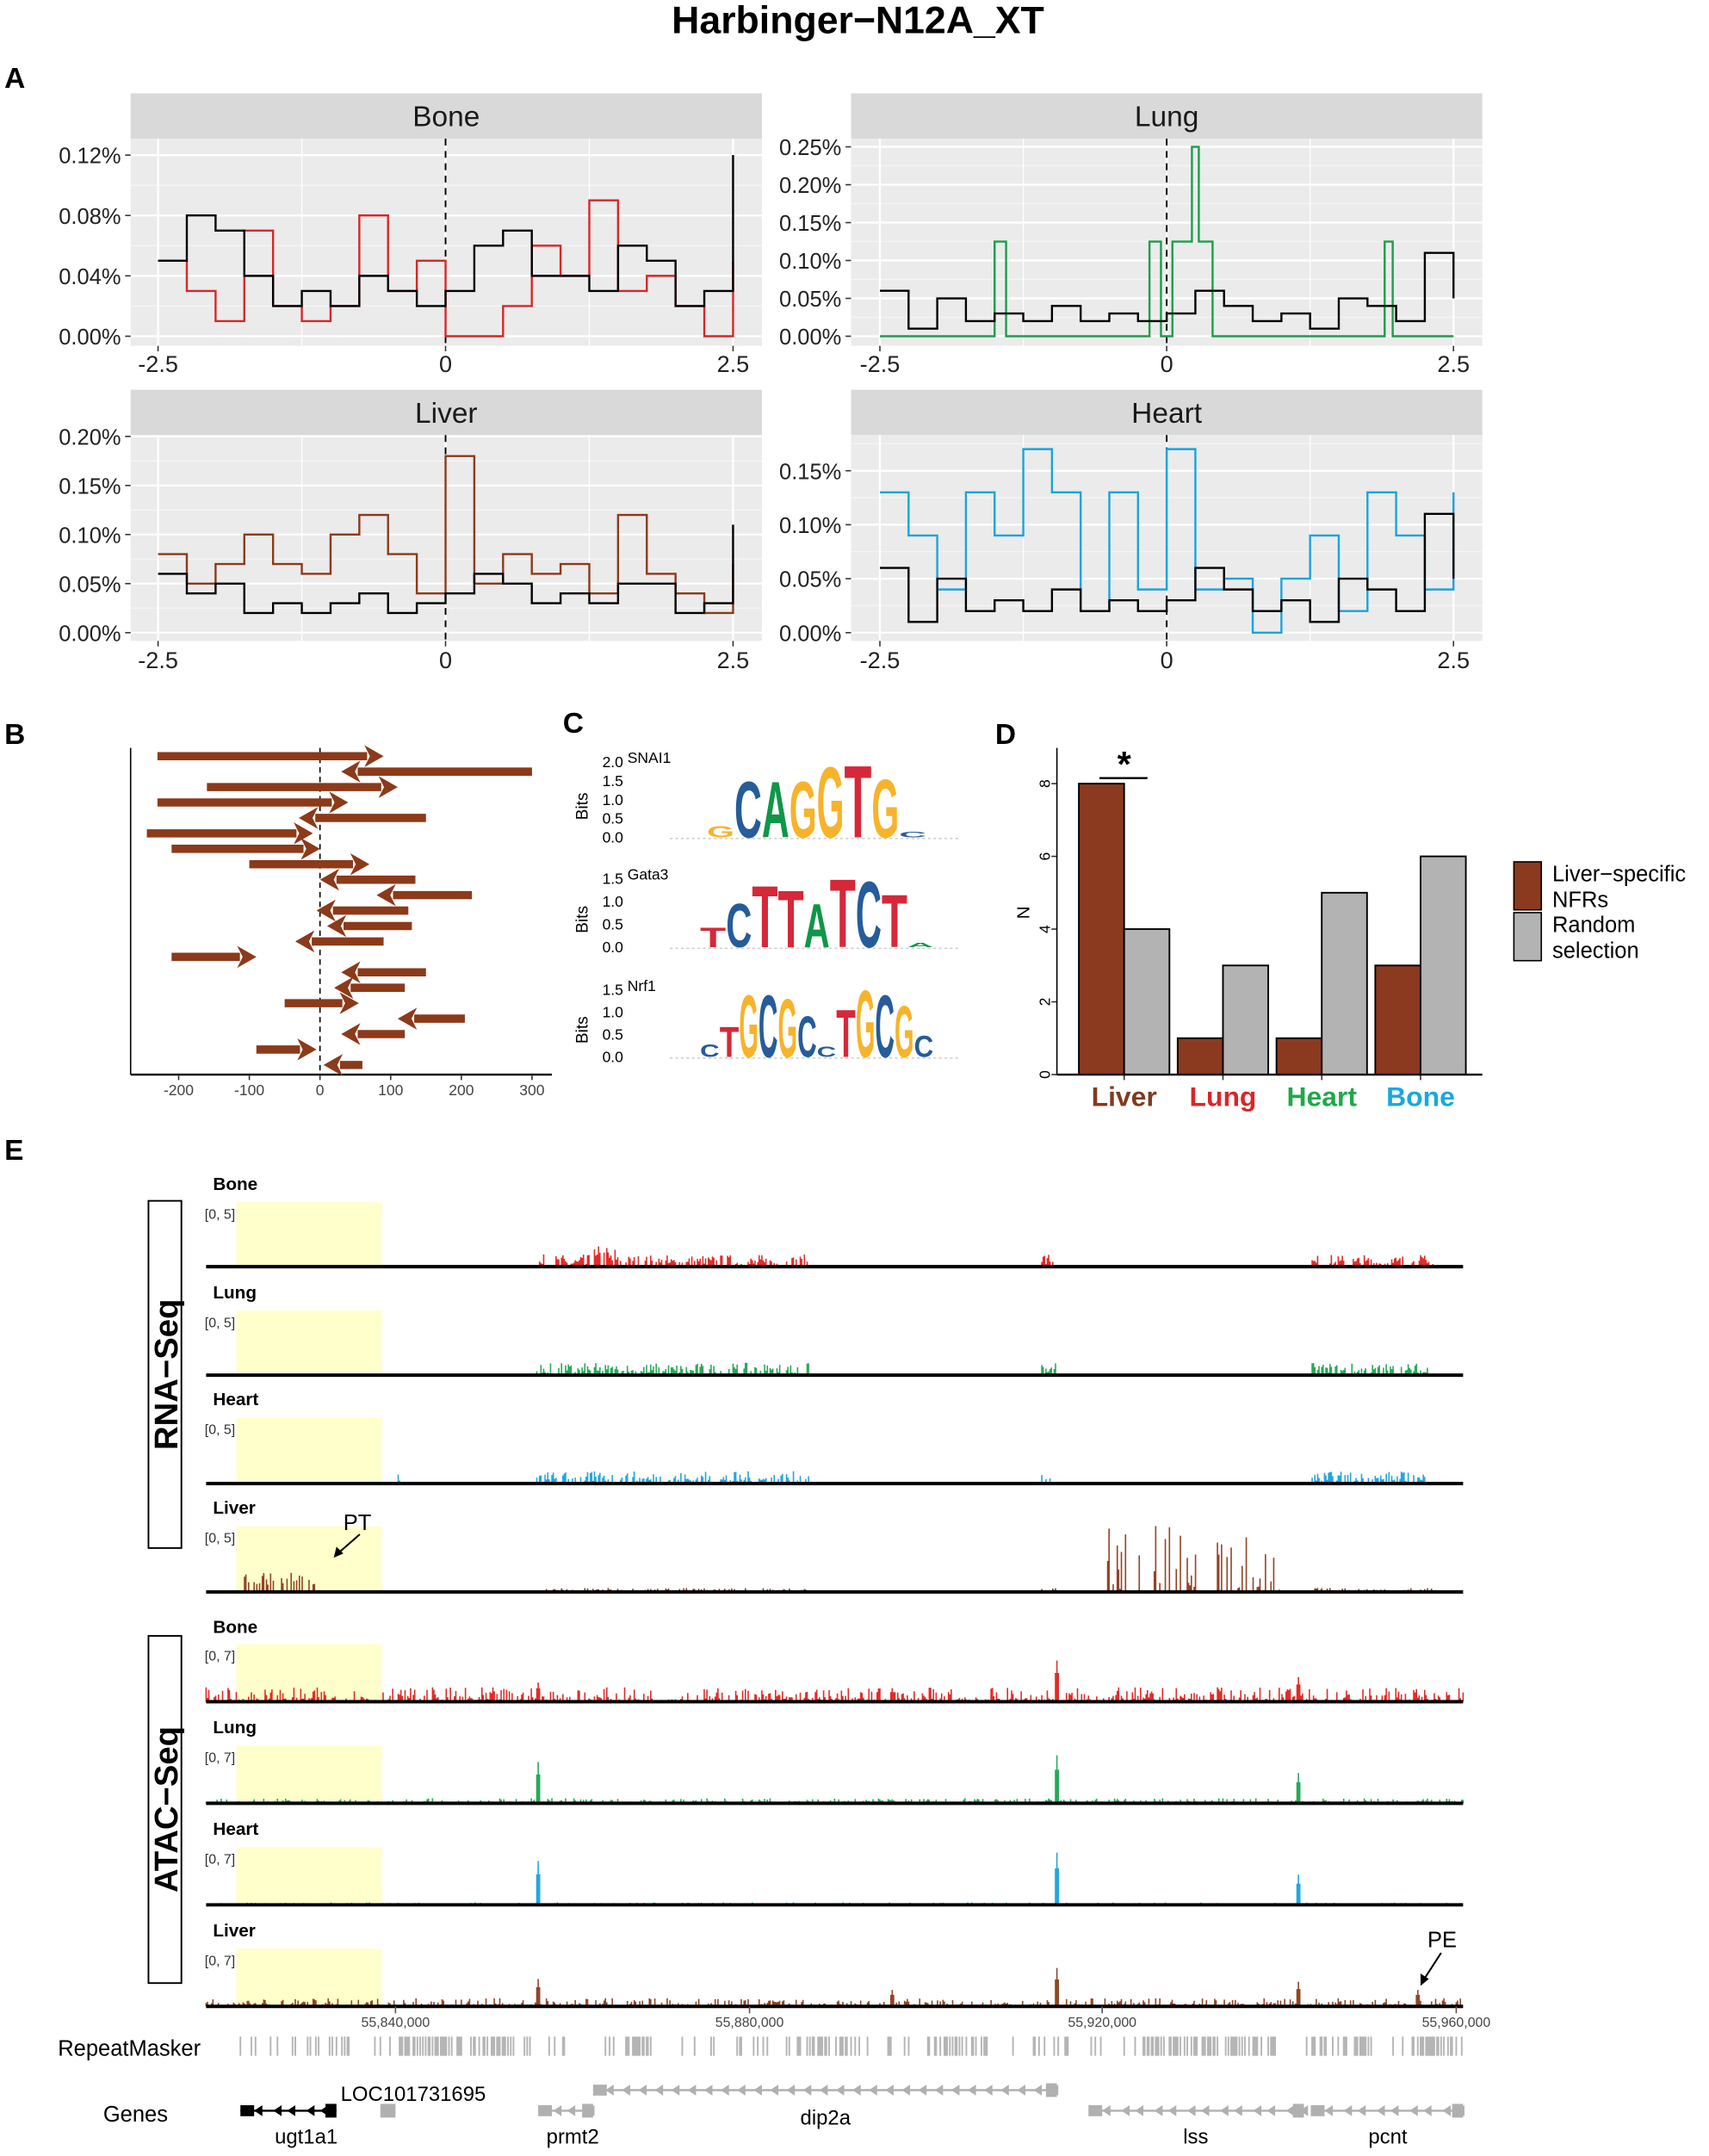  Describe the element at coordinates (1125, 764) in the screenshot. I see `significance-star: *` at that location.